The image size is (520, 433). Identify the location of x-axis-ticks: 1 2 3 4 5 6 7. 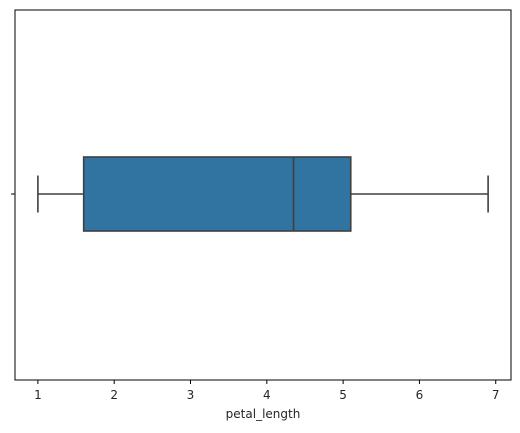
(267, 391).